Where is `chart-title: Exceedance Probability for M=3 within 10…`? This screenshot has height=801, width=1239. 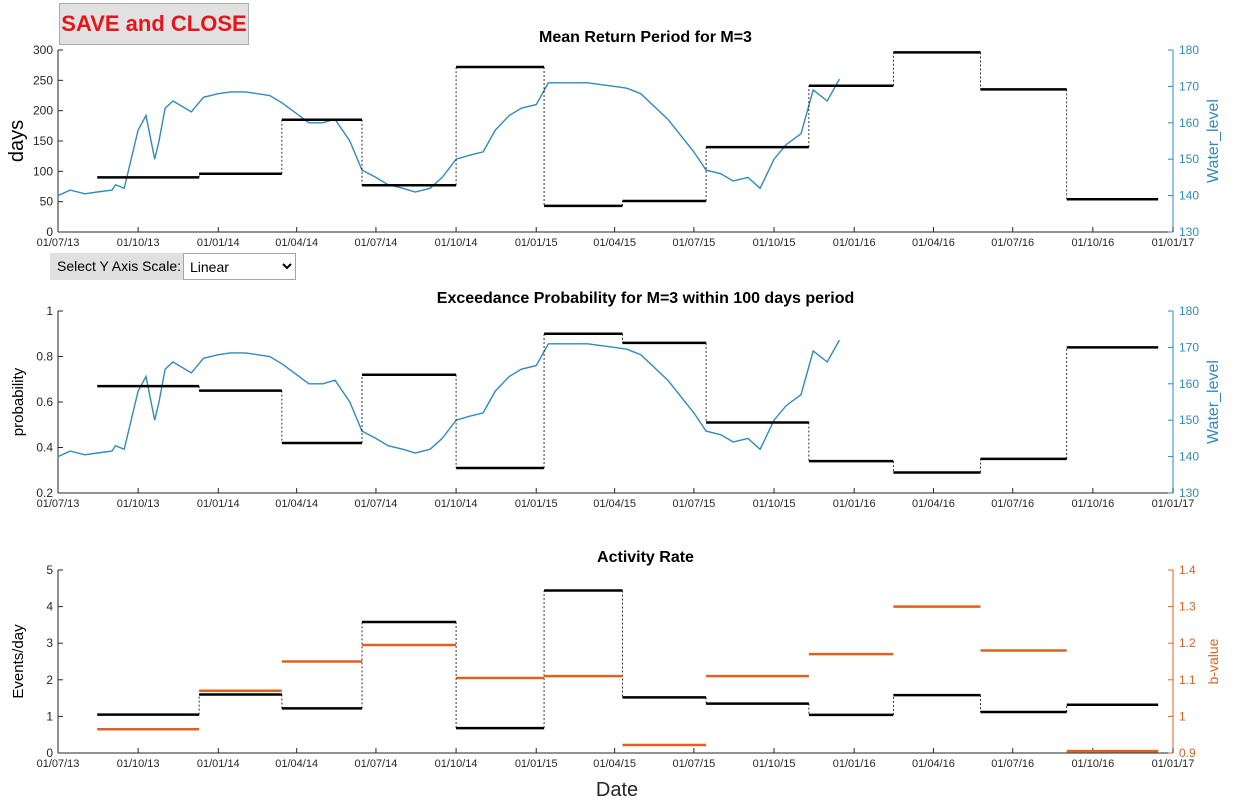
chart-title: Exceedance Probability for M=3 within 10… is located at coordinates (645, 298).